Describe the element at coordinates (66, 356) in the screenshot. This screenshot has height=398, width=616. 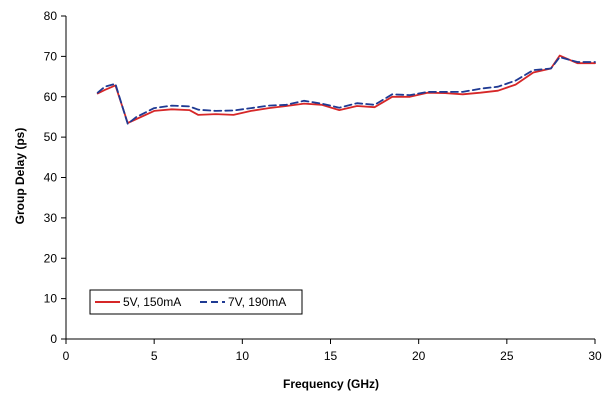
I see `x-tick-label: 0` at that location.